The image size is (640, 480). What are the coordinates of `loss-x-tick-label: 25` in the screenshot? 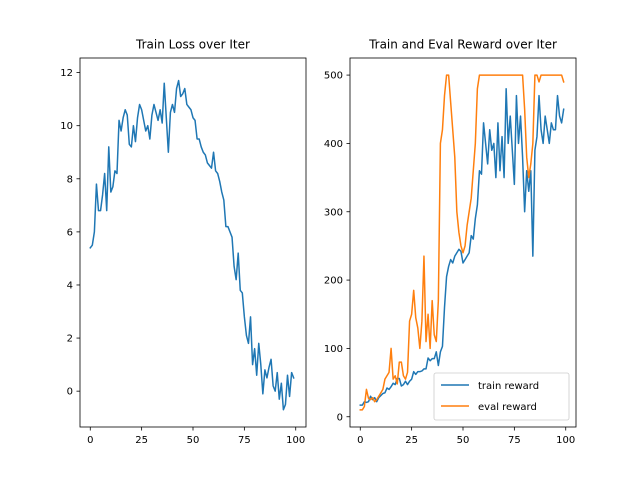 It's located at (141, 440).